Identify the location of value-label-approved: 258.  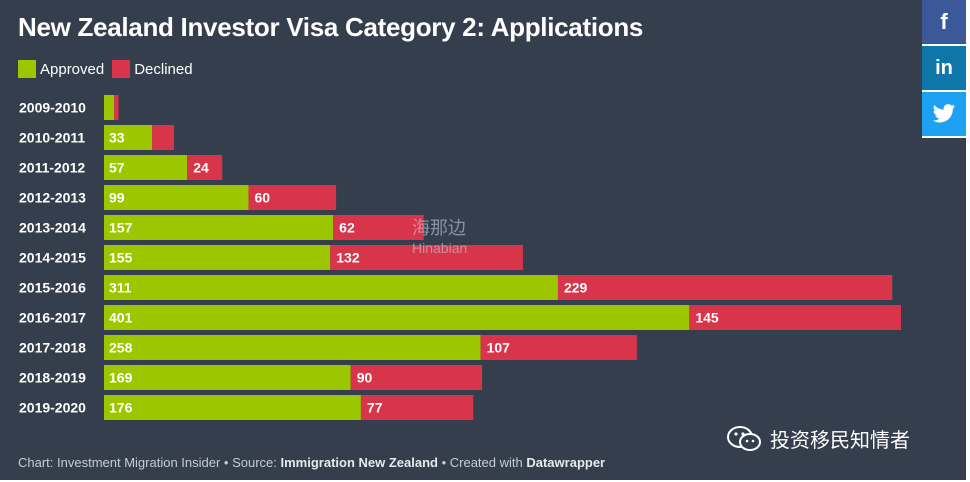
(121, 348).